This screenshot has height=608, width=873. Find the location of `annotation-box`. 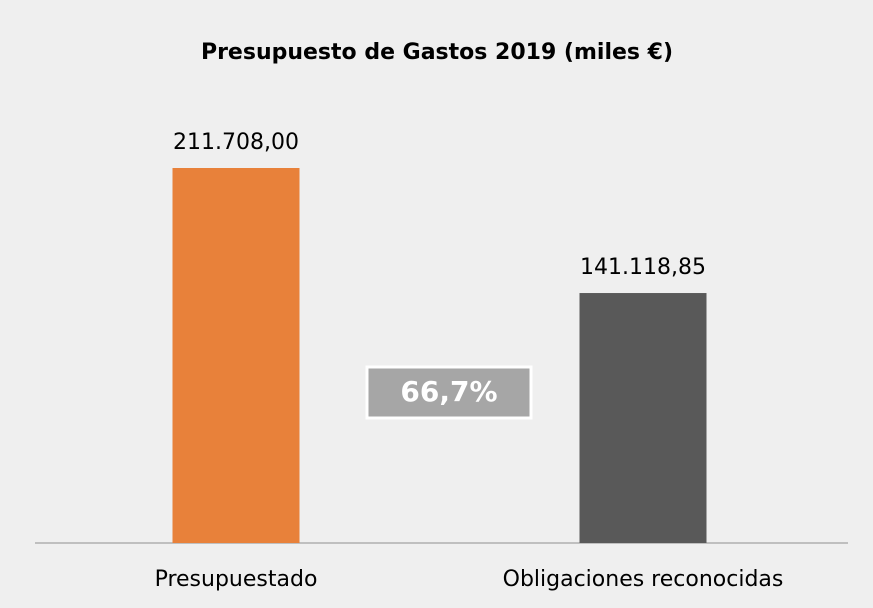

annotation-box is located at coordinates (449, 392).